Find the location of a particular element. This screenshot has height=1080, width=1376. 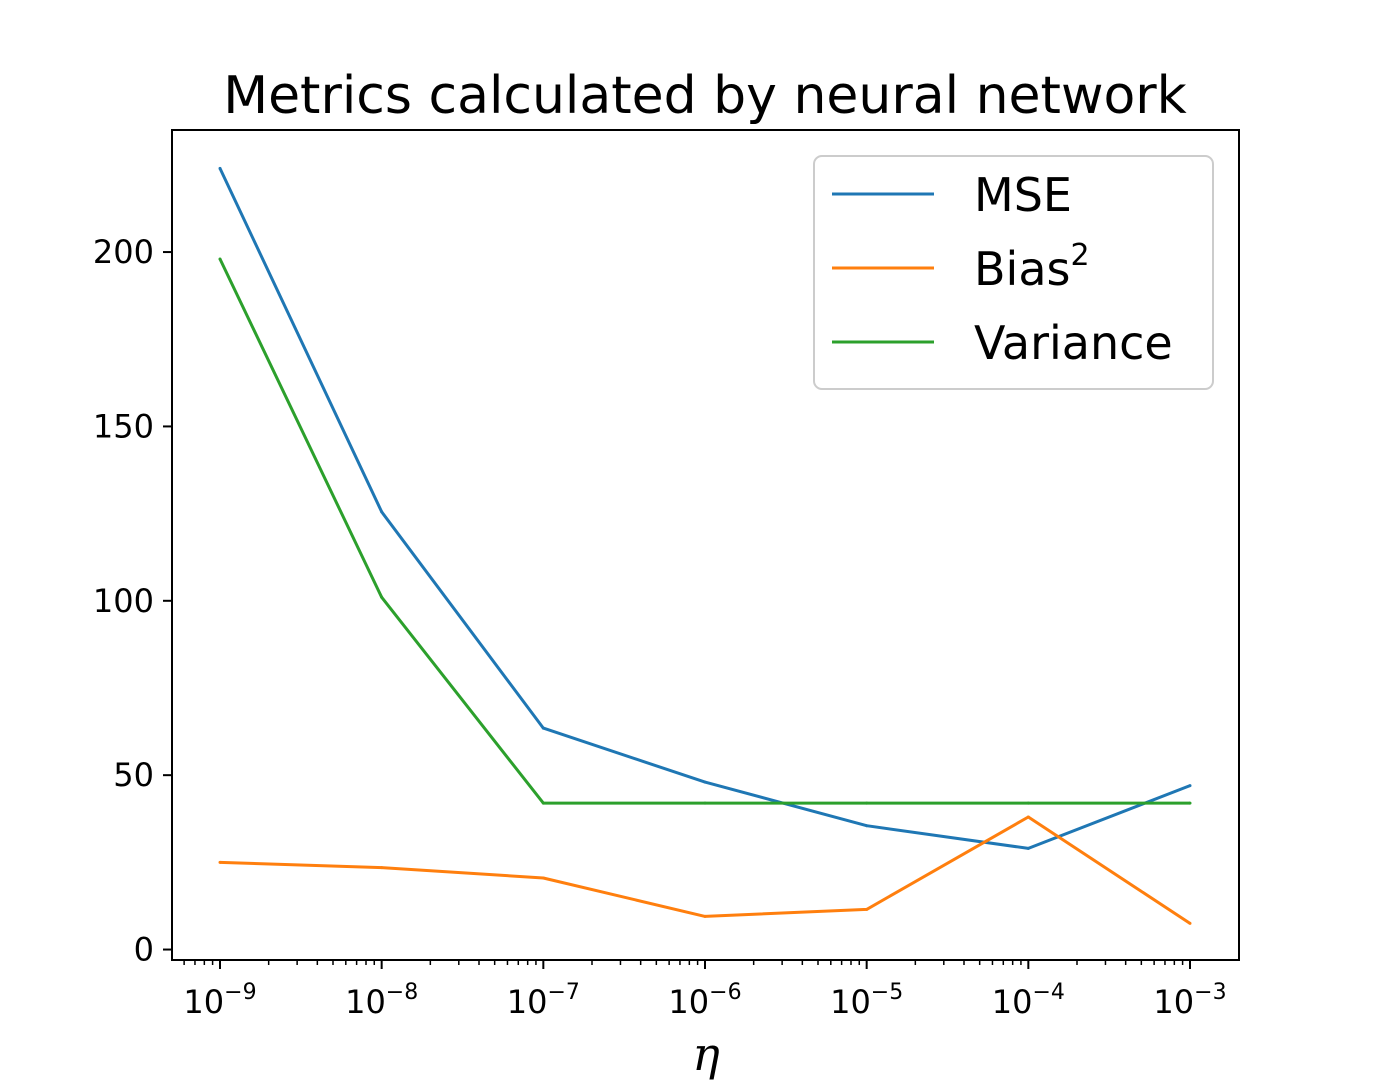

x-tick-label: 10⁻⁴ is located at coordinates (1028, 1000).